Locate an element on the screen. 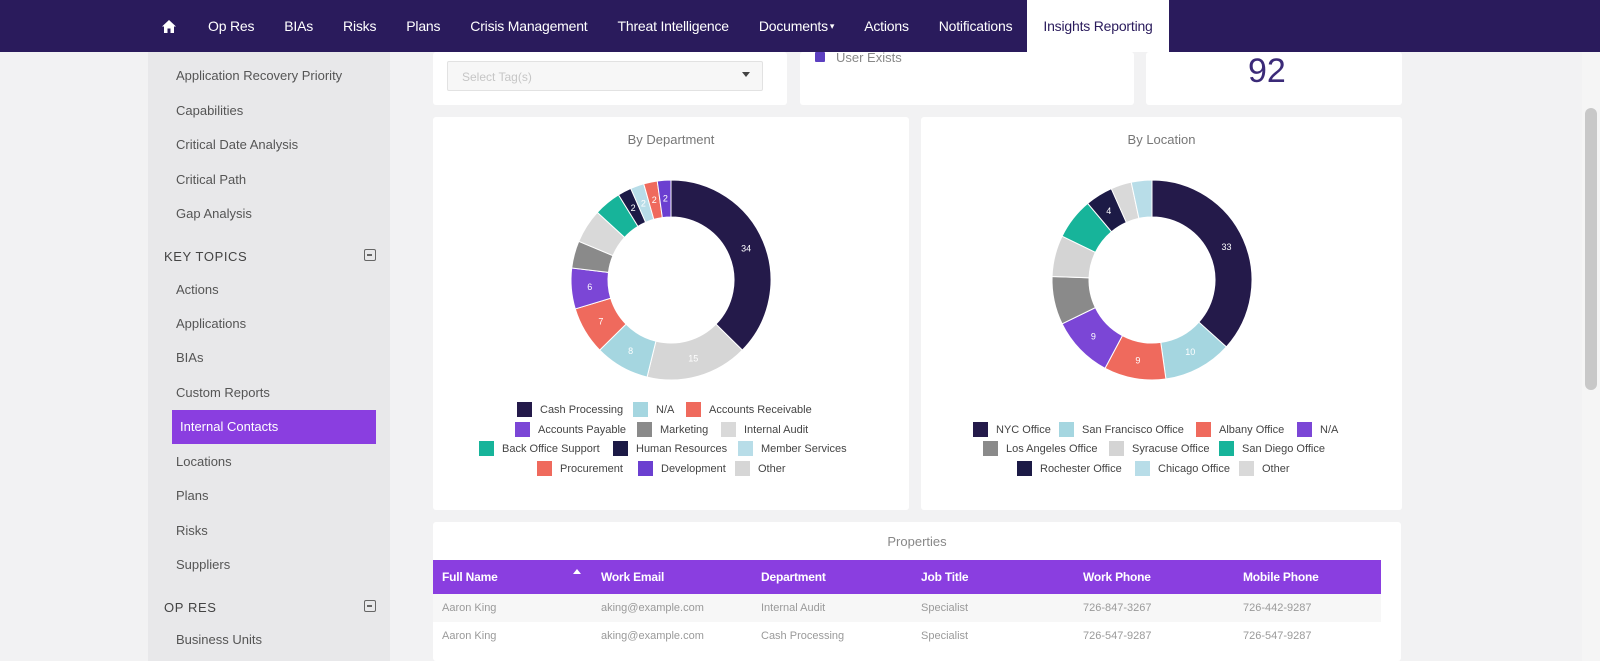 Image resolution: width=1600 pixels, height=661 pixels. nav-crisis-management: Crisis Management is located at coordinates (529, 26).